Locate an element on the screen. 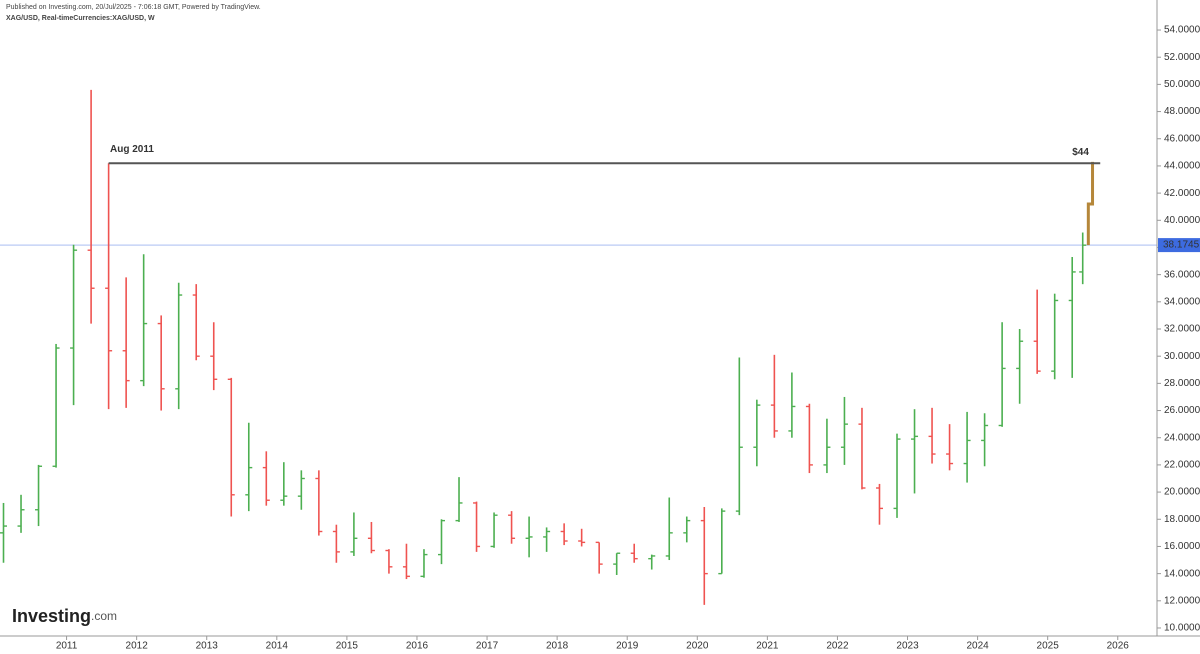 This screenshot has width=1200, height=654. x-tick-label: 2018 is located at coordinates (557, 646).